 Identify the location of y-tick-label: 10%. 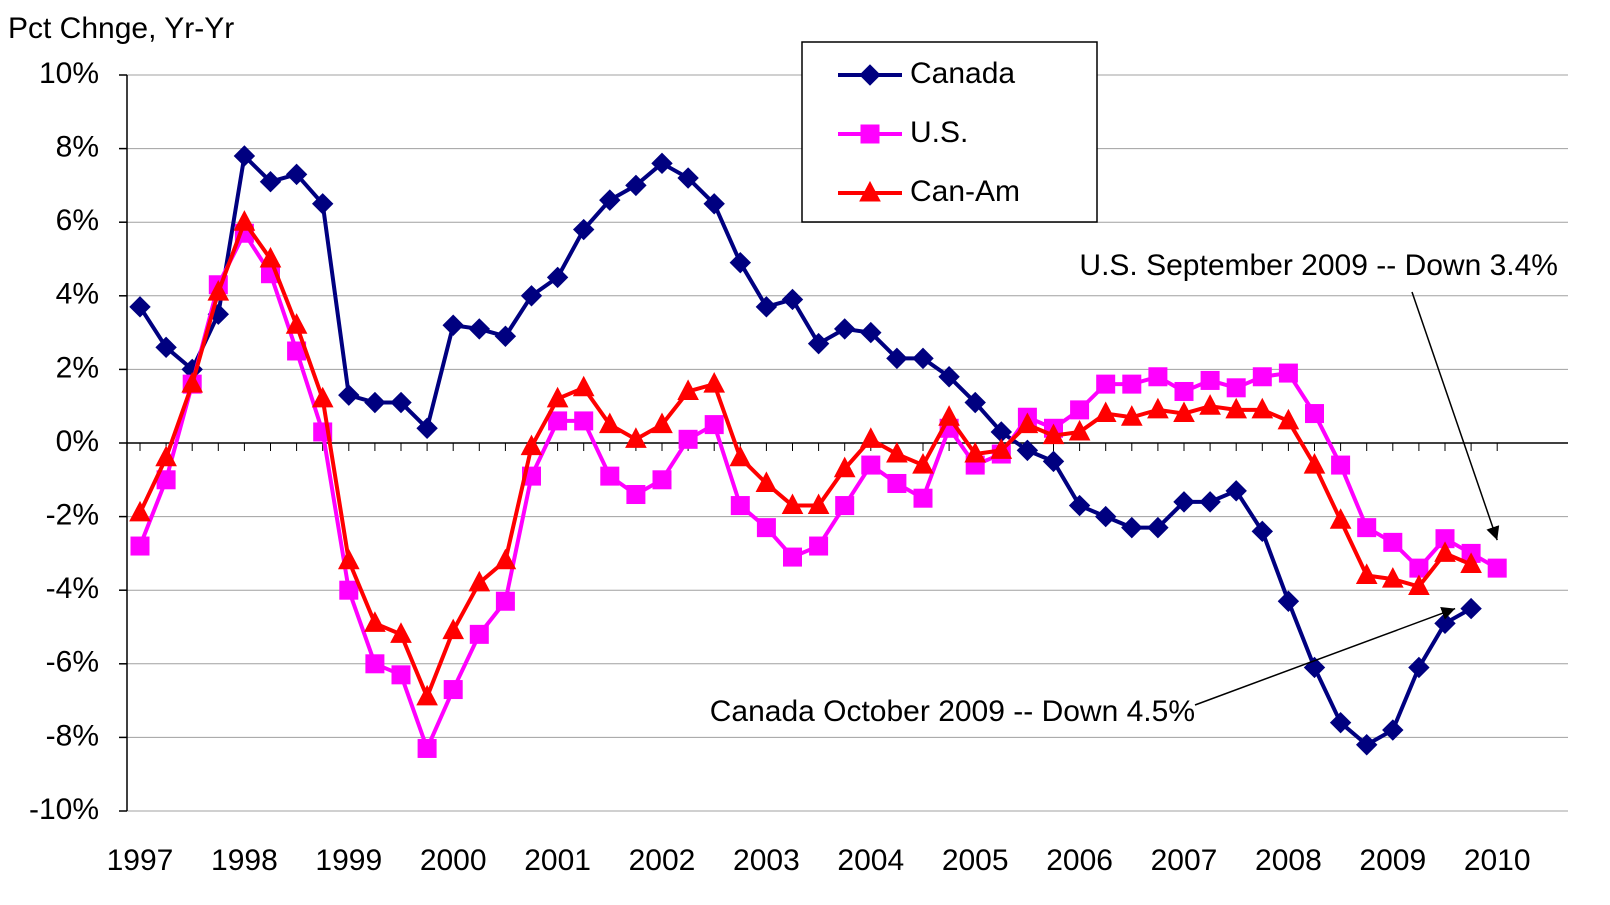
(69, 73).